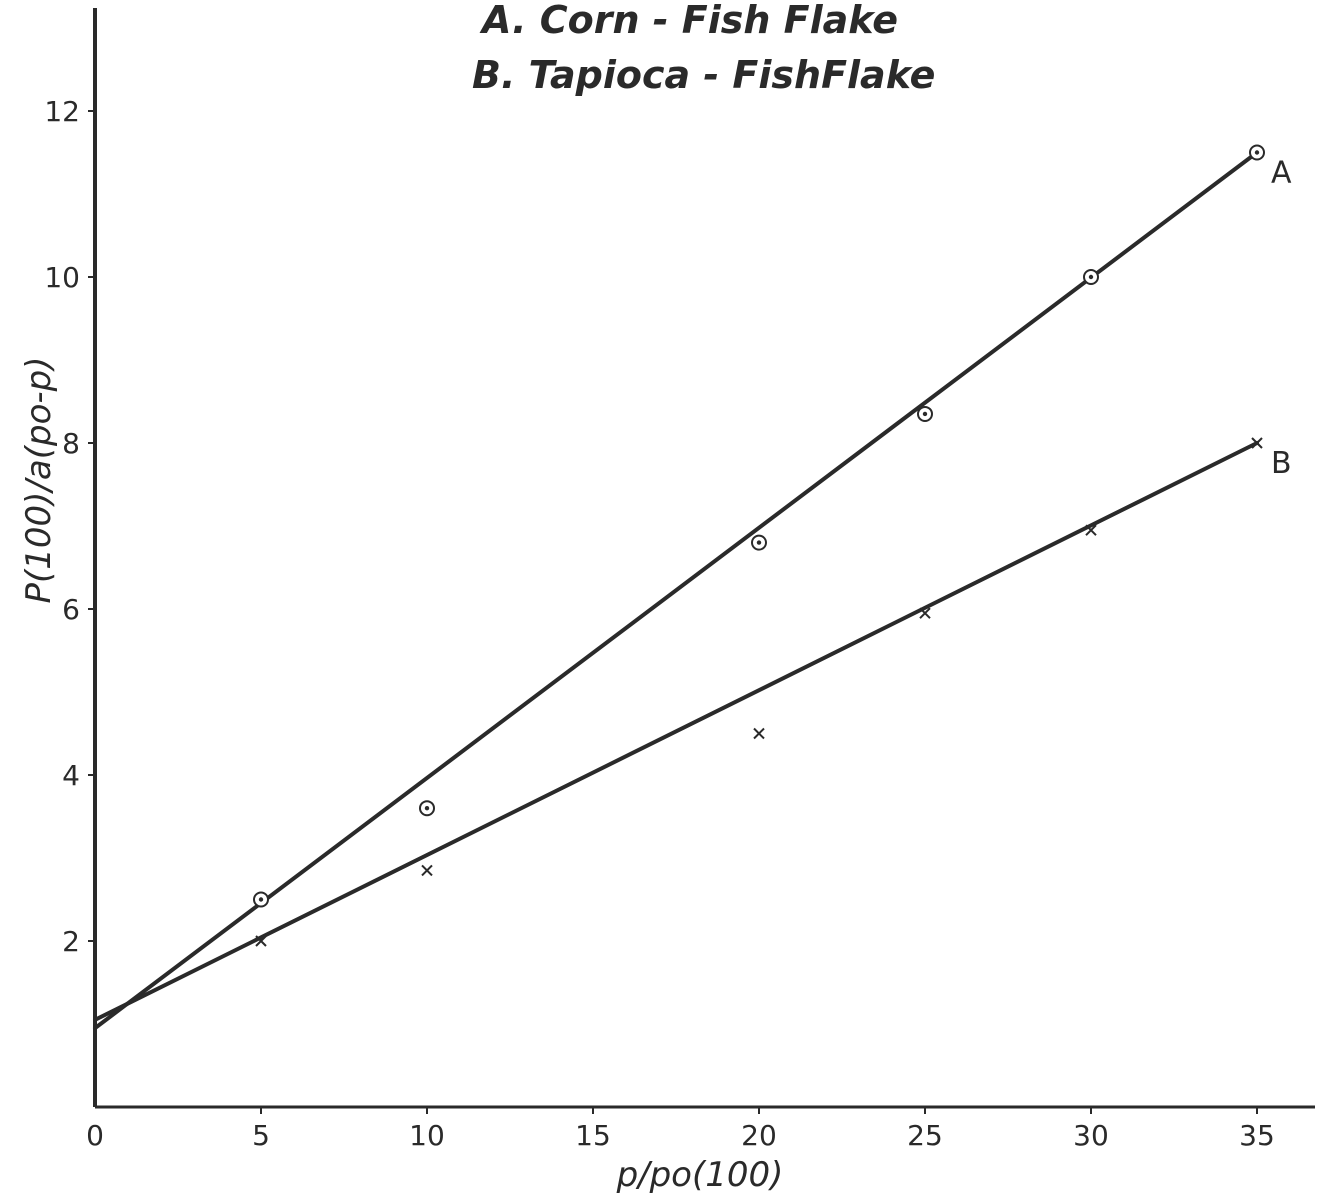 The image size is (1327, 1199). Describe the element at coordinates (427, 1135) in the screenshot. I see `x-tick-label: 10` at that location.